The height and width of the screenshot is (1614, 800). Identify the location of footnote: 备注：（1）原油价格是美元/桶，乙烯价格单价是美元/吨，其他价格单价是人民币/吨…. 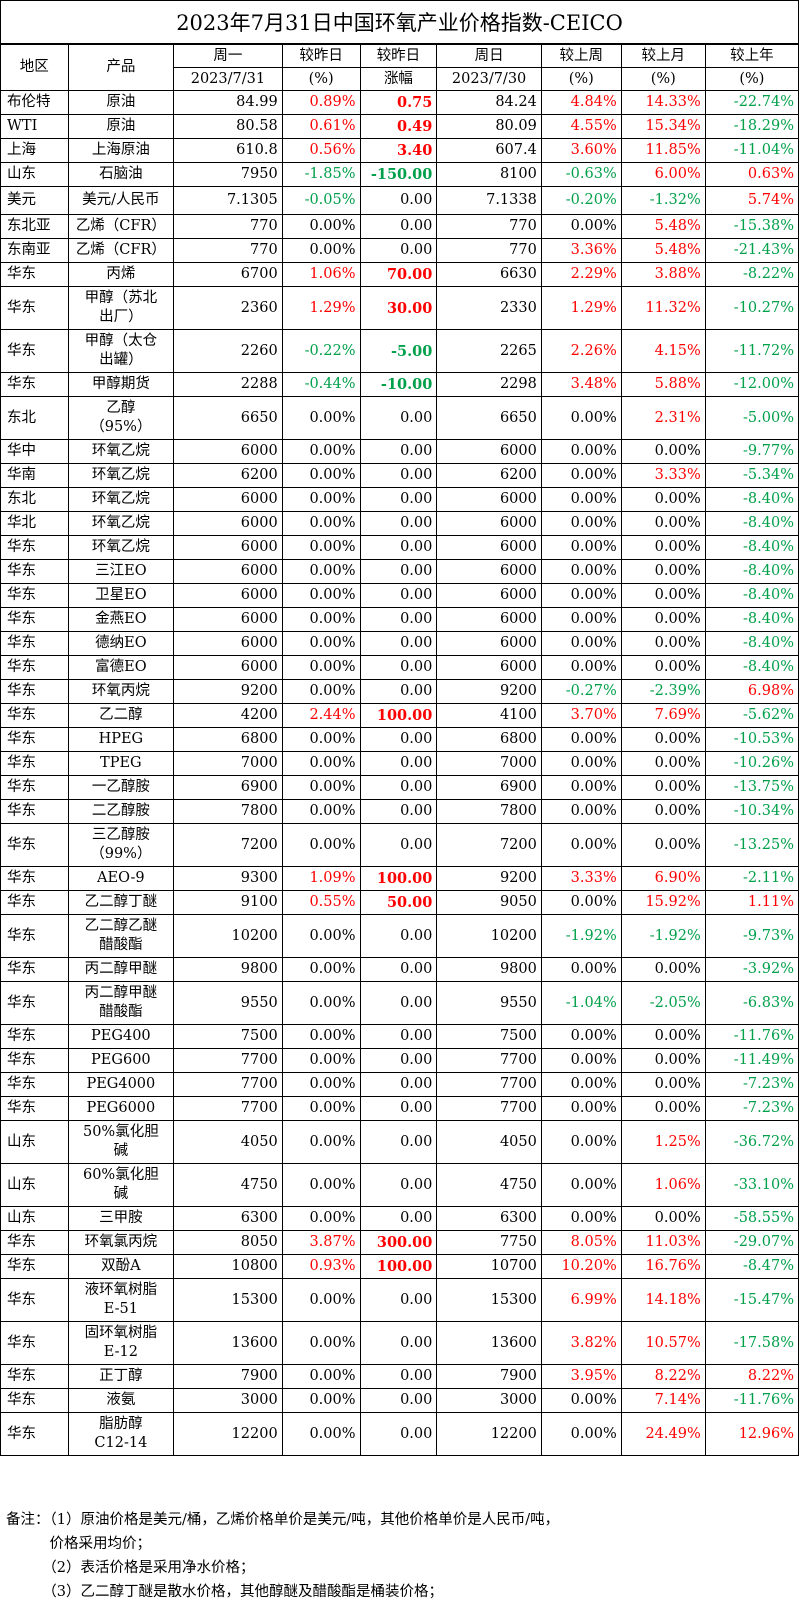
(401, 1556).